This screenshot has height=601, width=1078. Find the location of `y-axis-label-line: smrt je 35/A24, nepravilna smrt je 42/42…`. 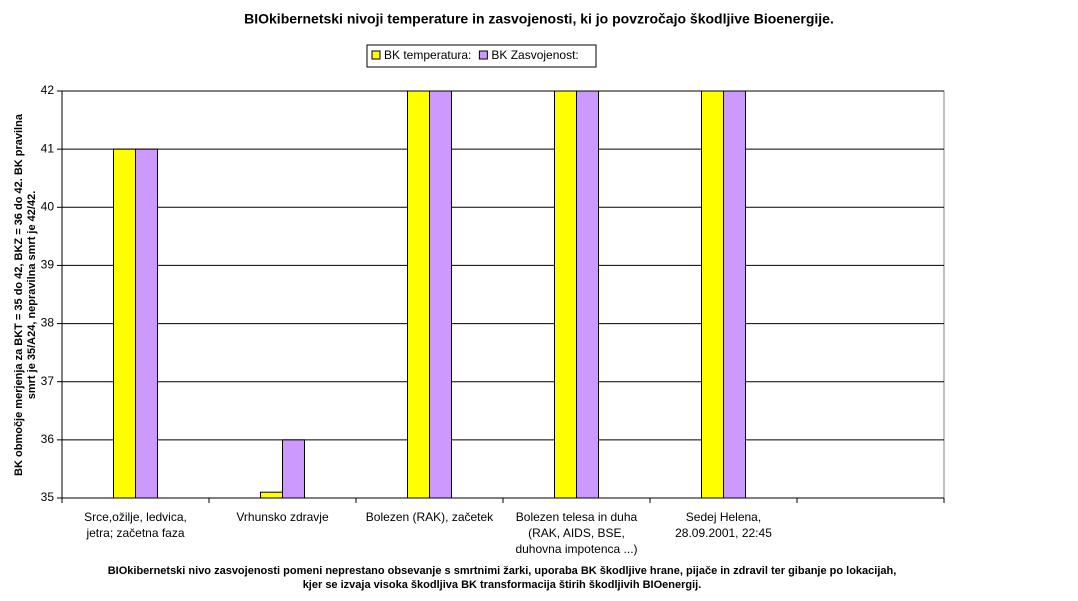

y-axis-label-line: smrt je 35/A24, nepravilna smrt je 42/42… is located at coordinates (32, 295).